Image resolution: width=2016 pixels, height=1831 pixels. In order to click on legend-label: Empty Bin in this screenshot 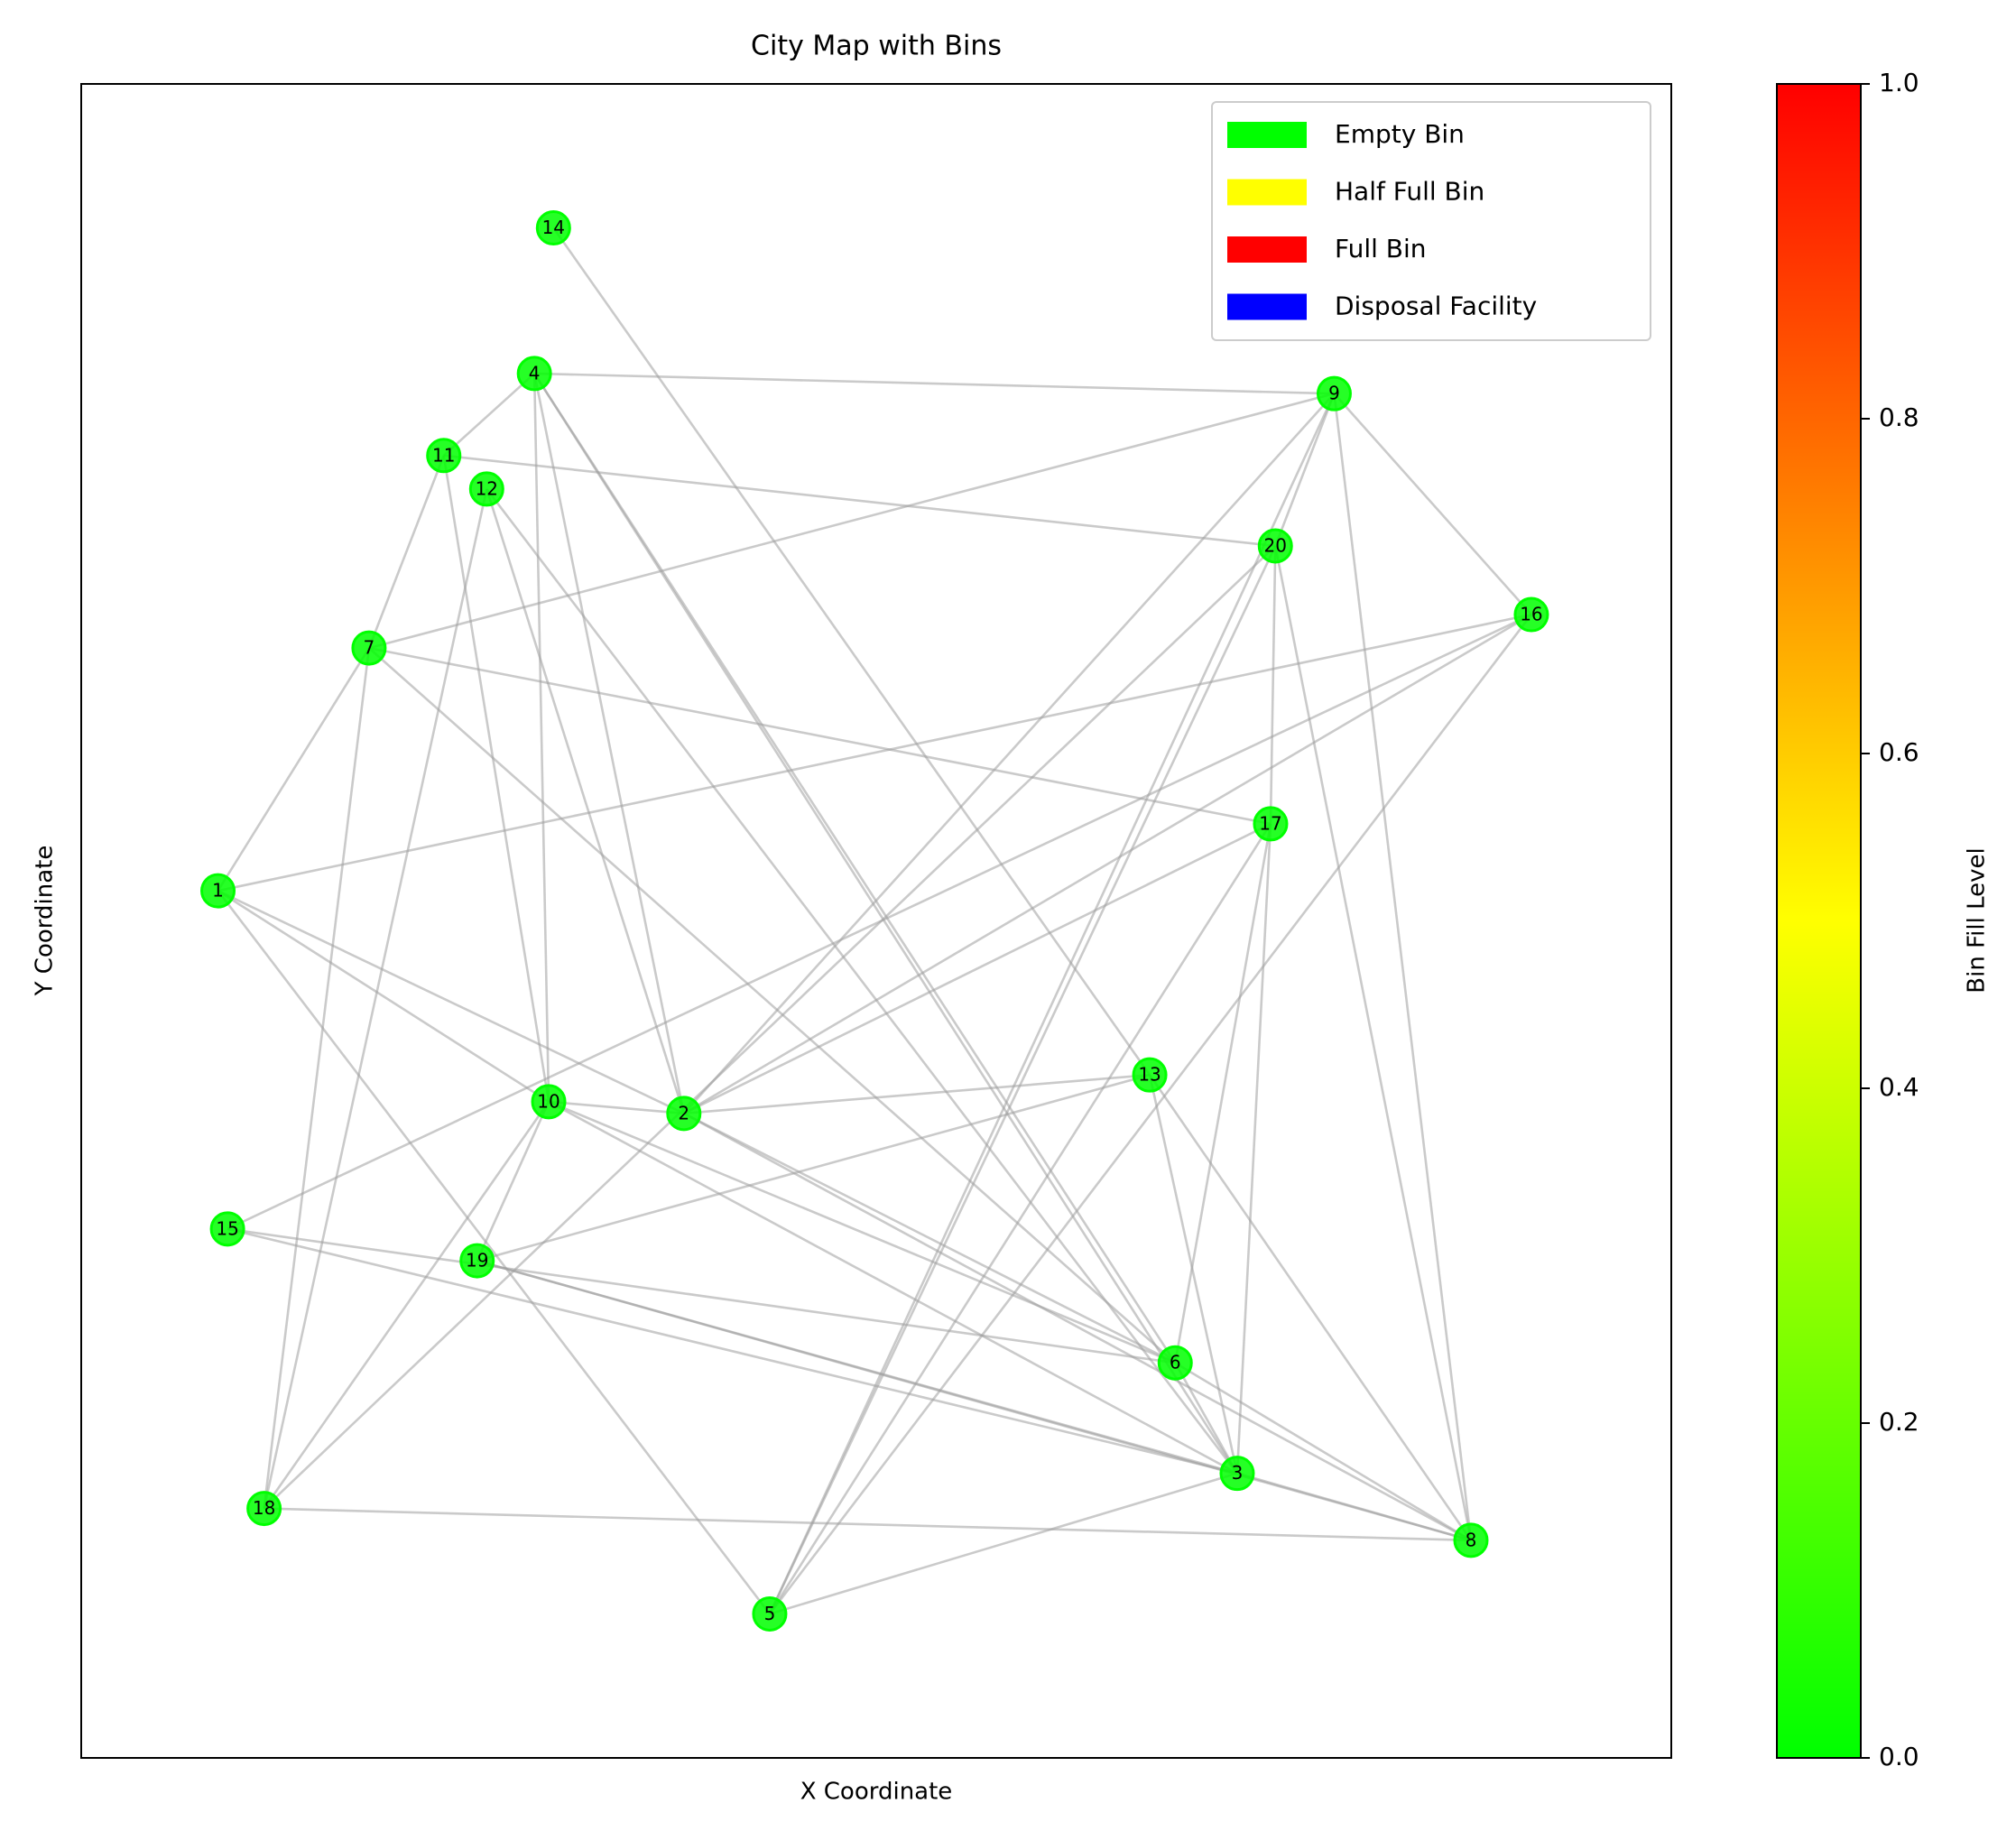, I will do `click(1400, 134)`.